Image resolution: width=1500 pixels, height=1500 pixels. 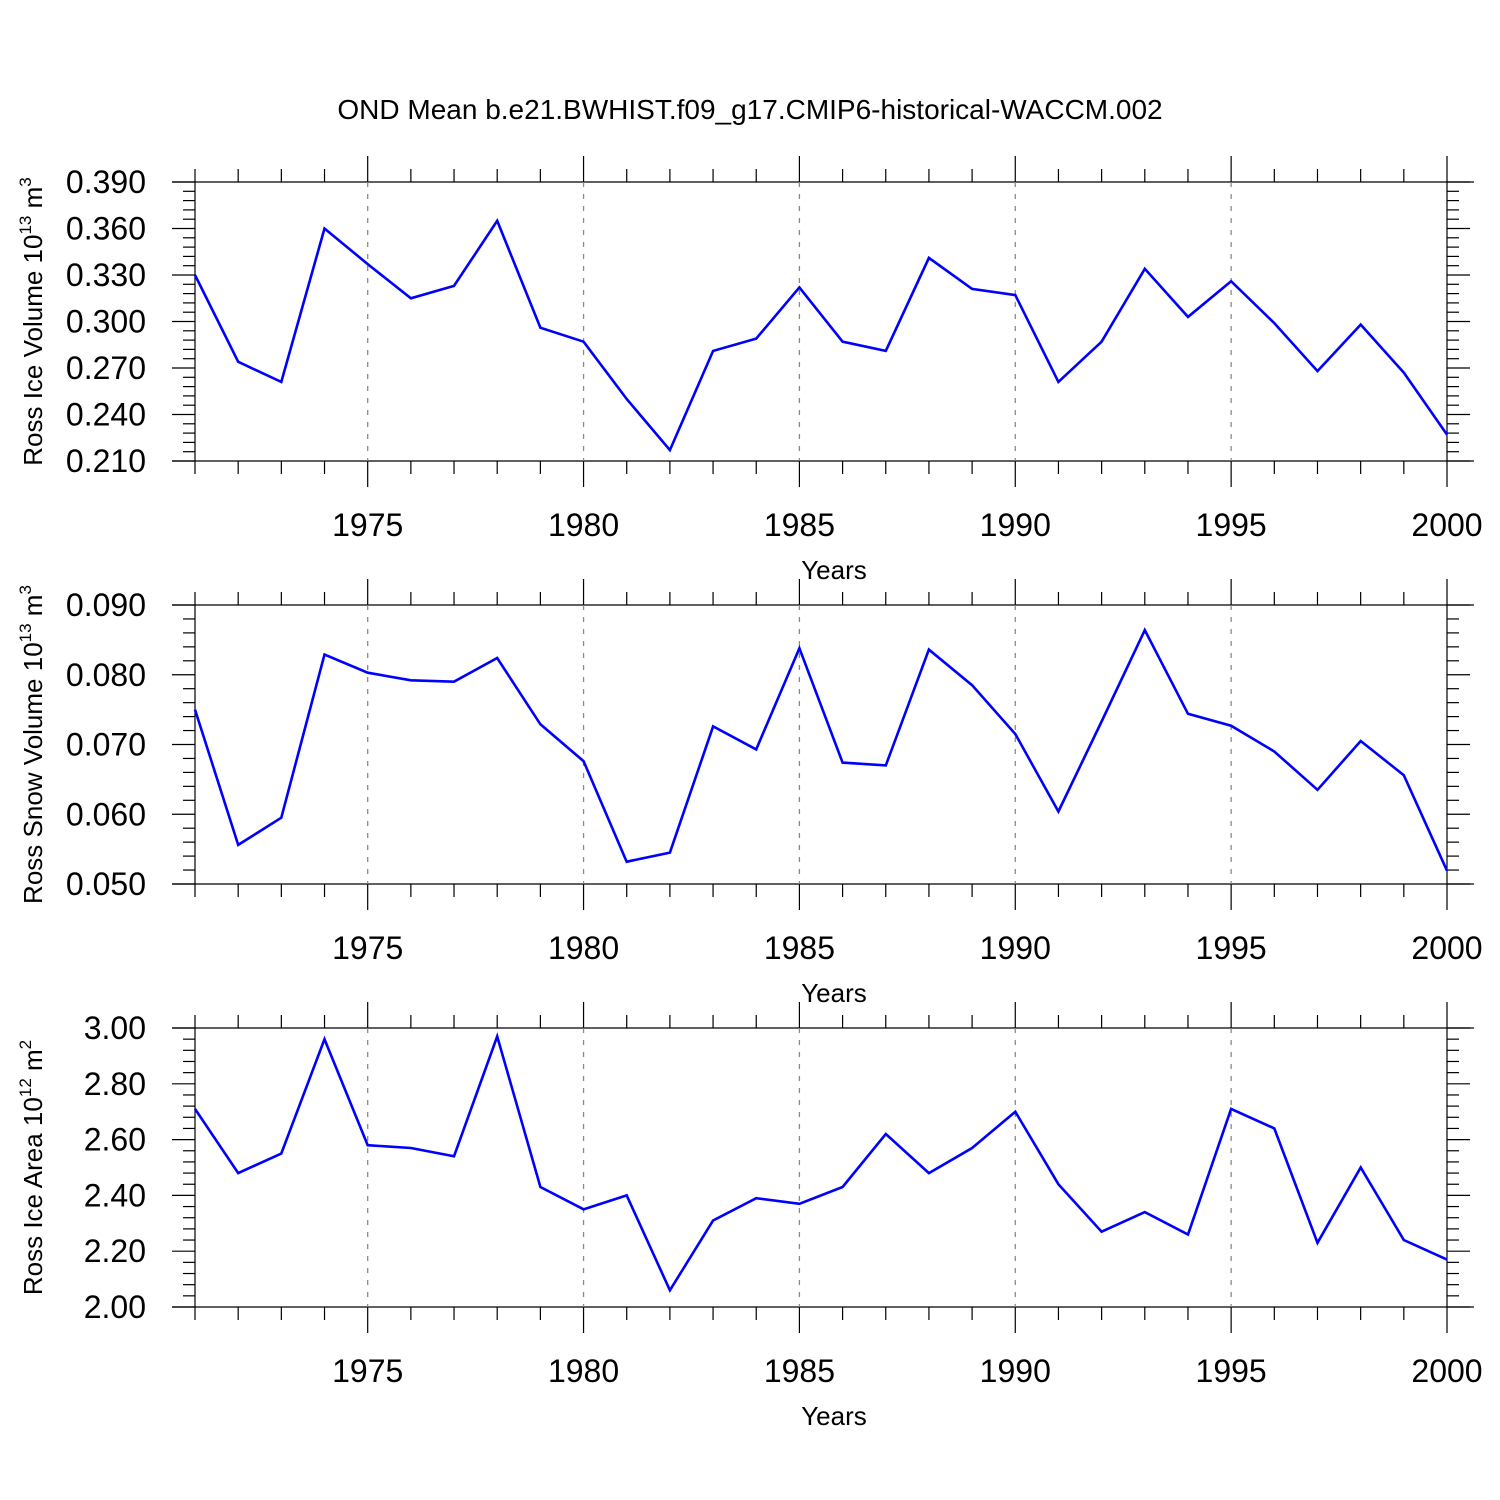 I want to click on y-tick-label: 0.070, so click(x=106, y=745).